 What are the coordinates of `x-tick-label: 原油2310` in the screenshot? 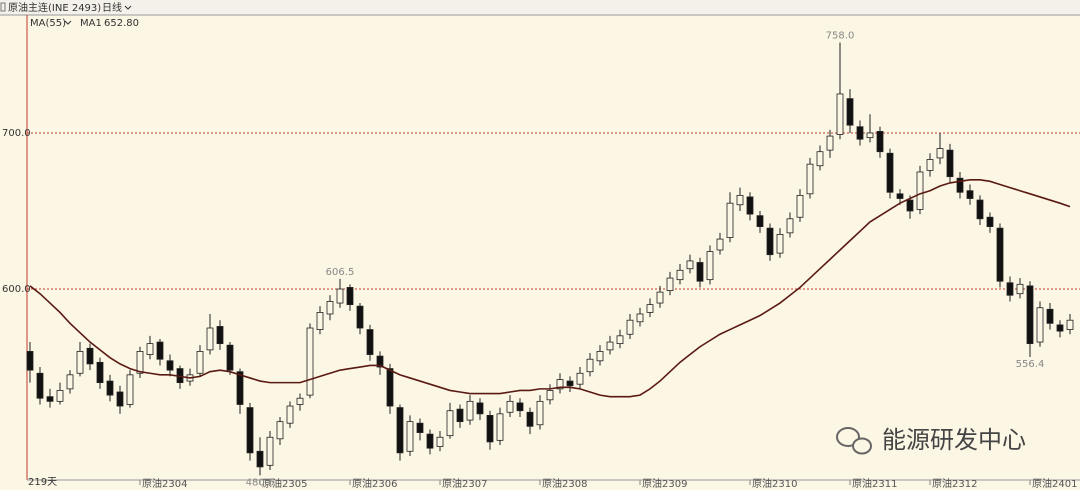 It's located at (774, 483).